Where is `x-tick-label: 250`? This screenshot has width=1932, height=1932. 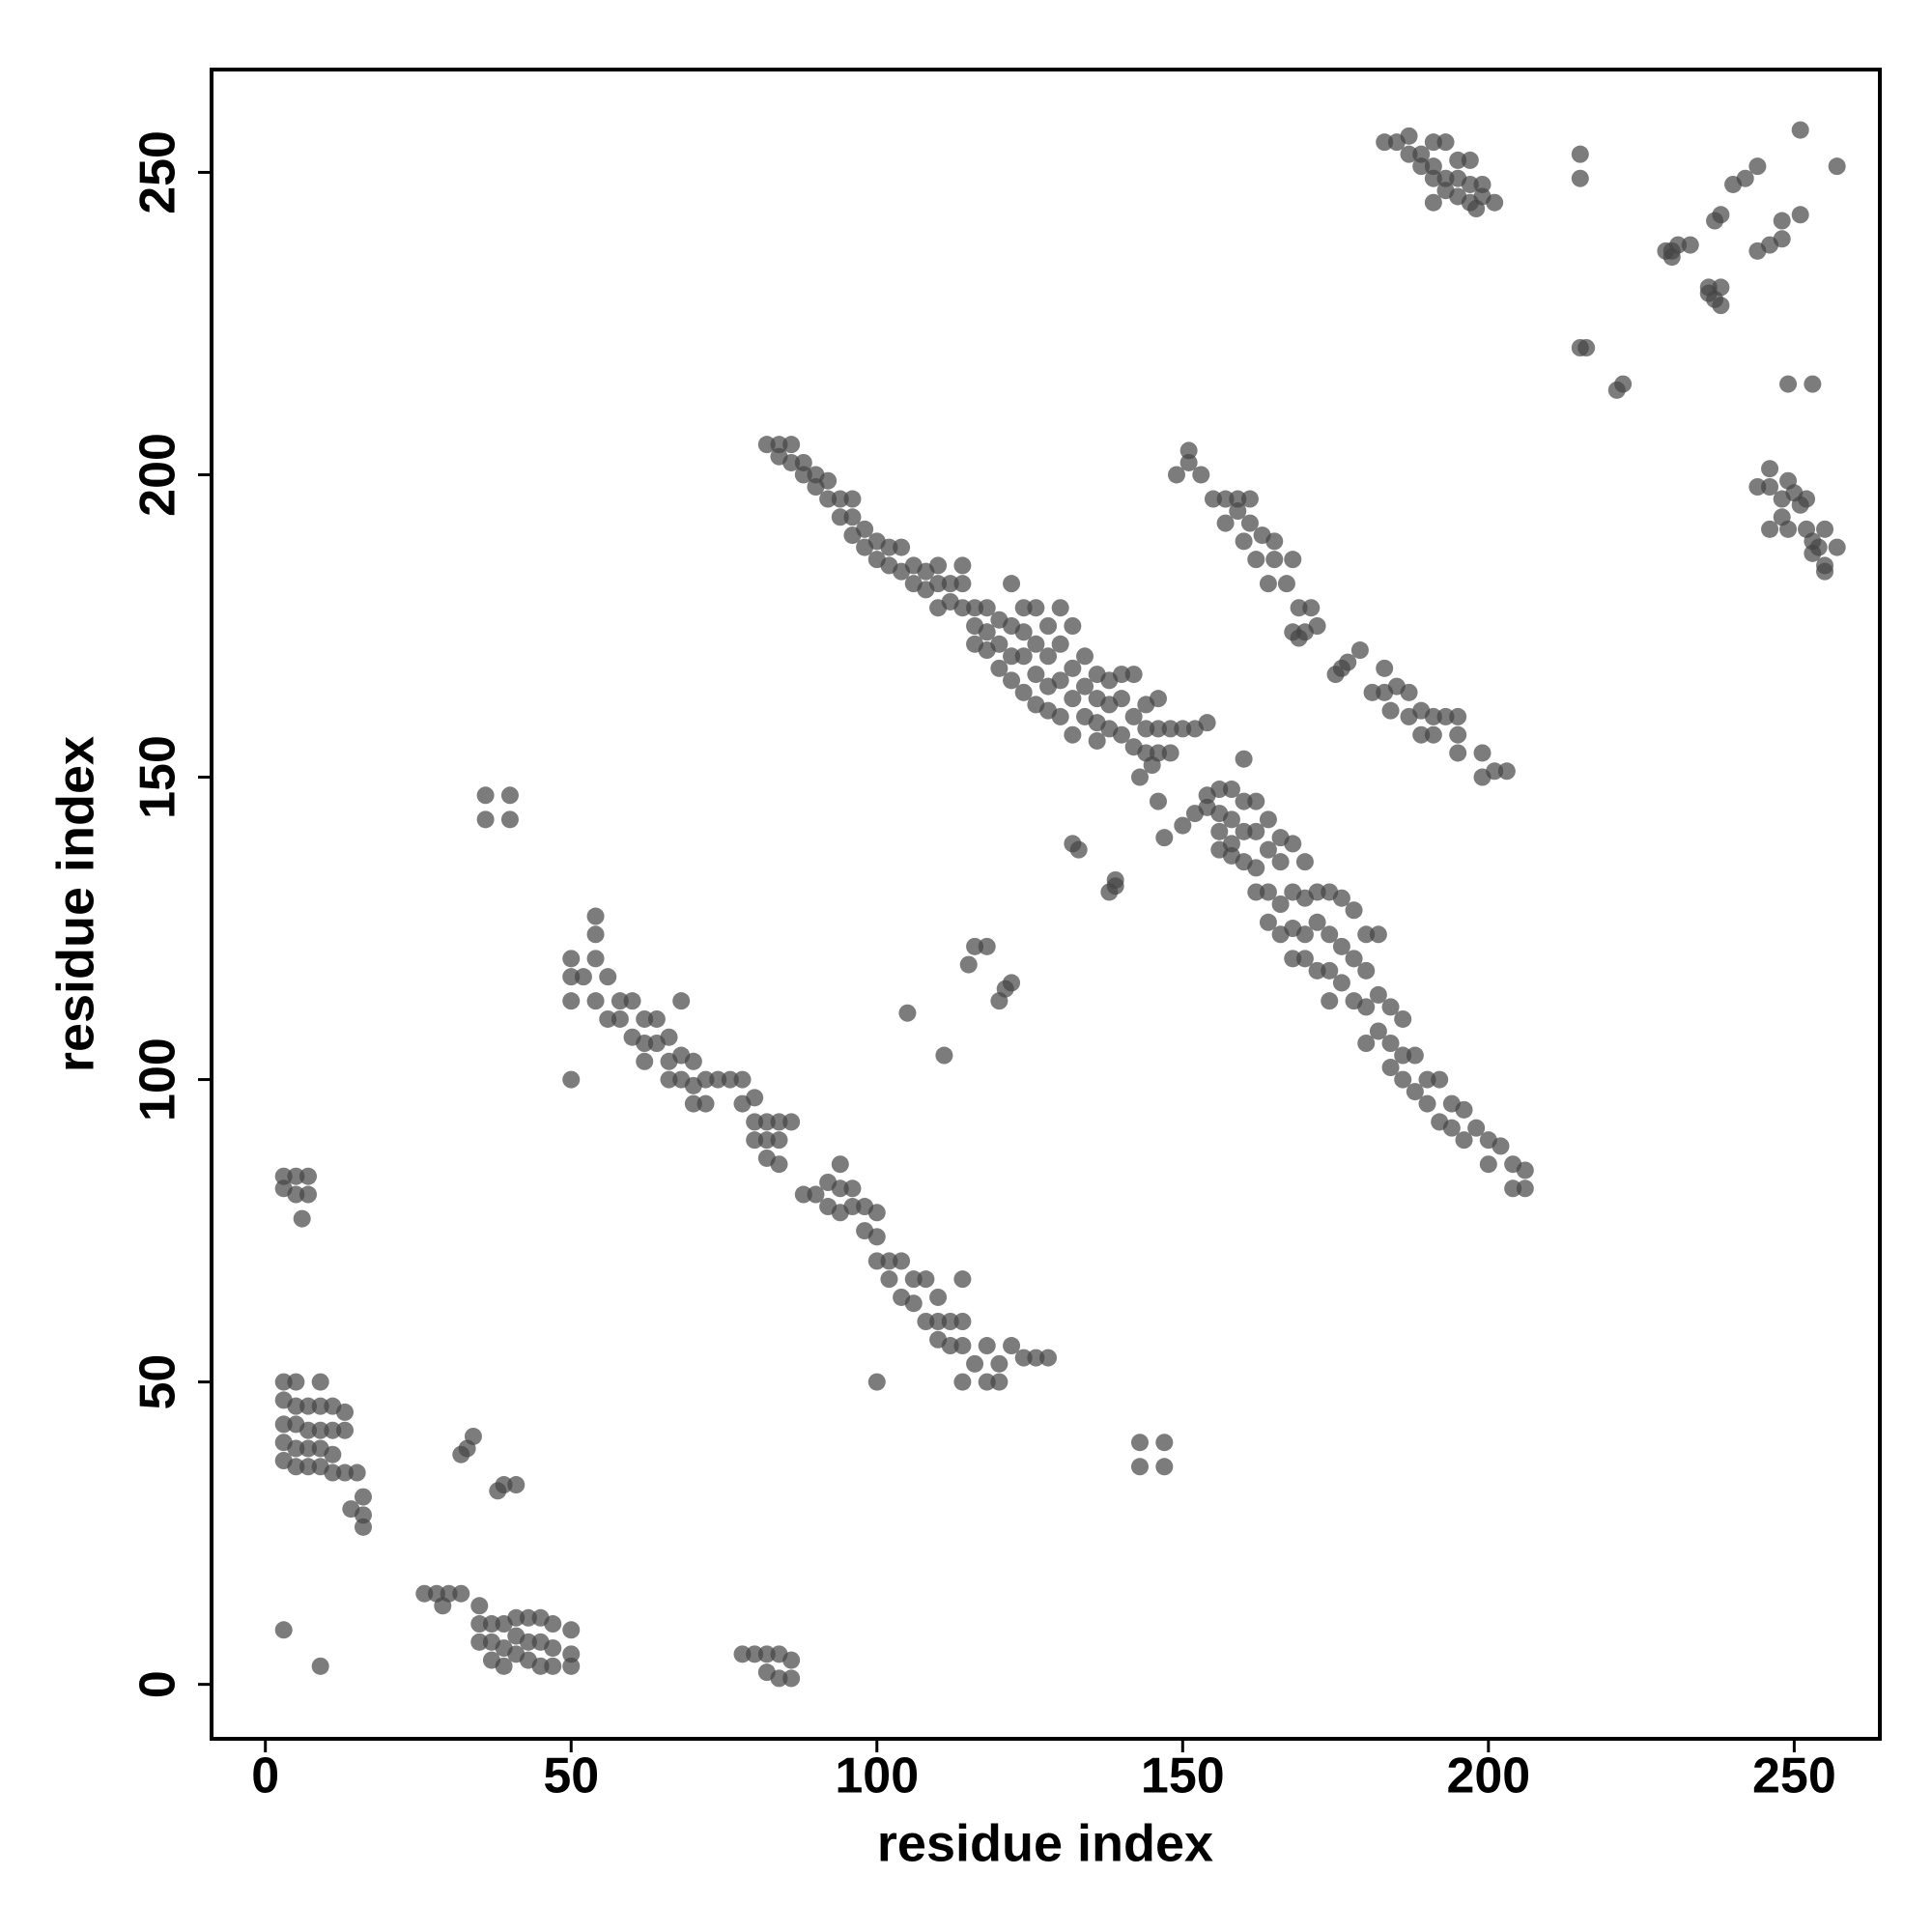
x-tick-label: 250 is located at coordinates (1794, 1776).